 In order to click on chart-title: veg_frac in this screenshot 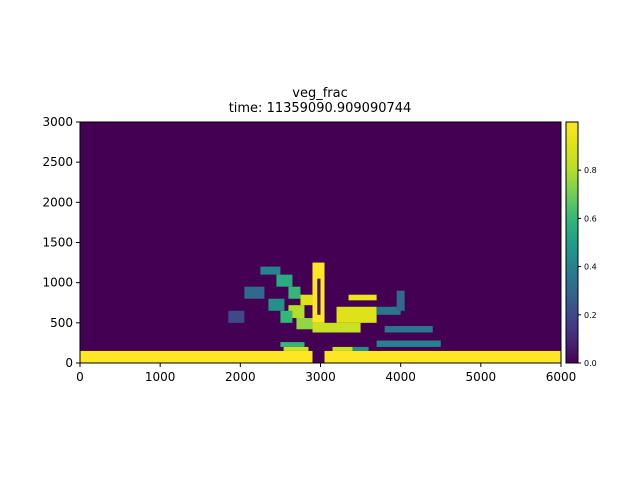, I will do `click(320, 93)`.